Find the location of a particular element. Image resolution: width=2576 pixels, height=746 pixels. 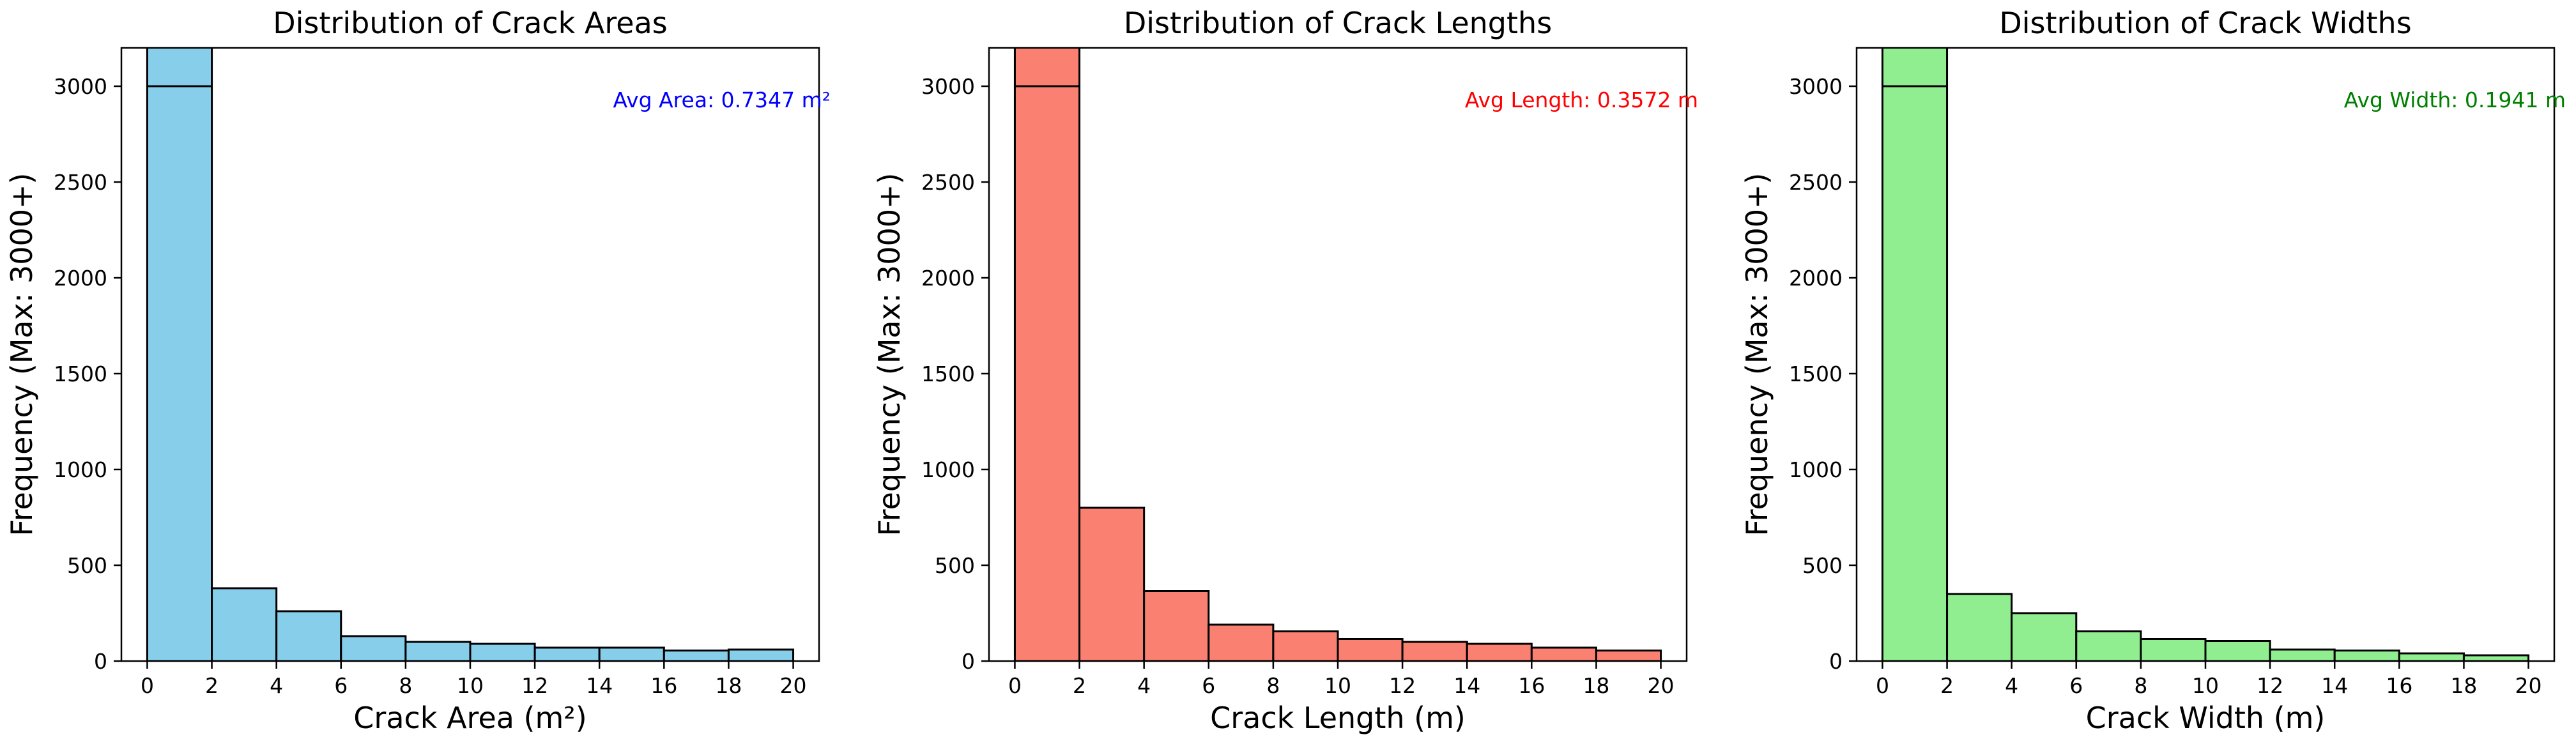

x-axis-label: Crack Width (m) is located at coordinates (2206, 718).